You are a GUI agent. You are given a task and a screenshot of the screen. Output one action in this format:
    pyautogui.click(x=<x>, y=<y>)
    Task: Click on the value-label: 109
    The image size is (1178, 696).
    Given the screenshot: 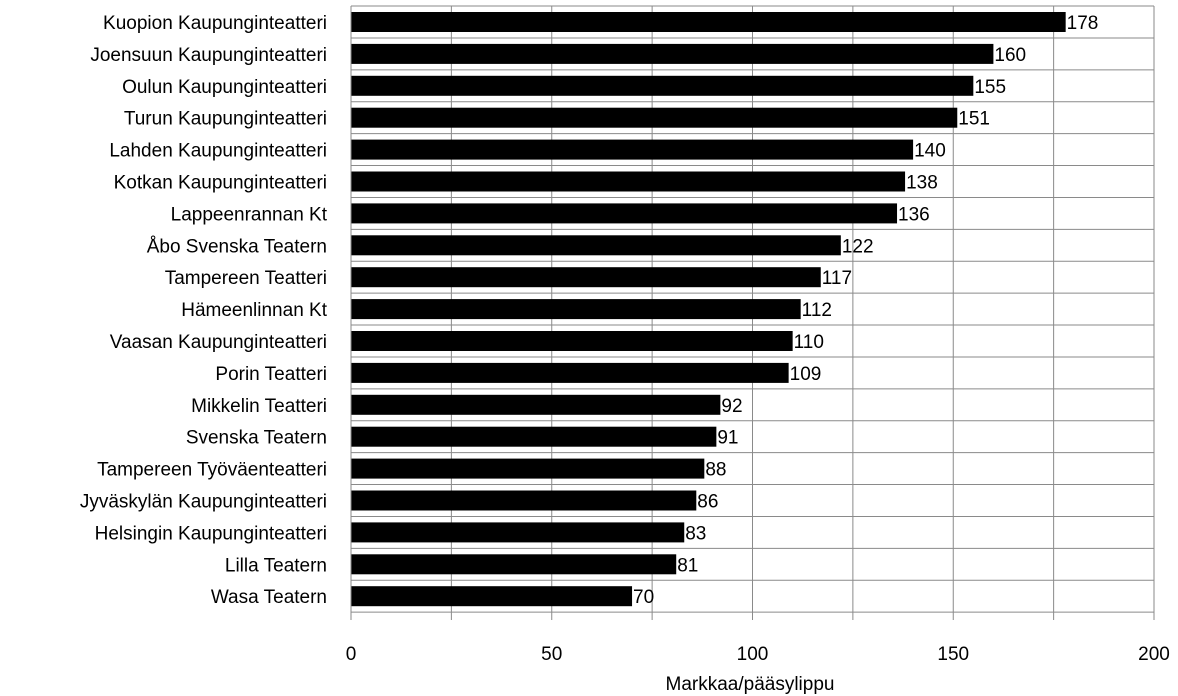 What is the action you would take?
    pyautogui.click(x=806, y=374)
    